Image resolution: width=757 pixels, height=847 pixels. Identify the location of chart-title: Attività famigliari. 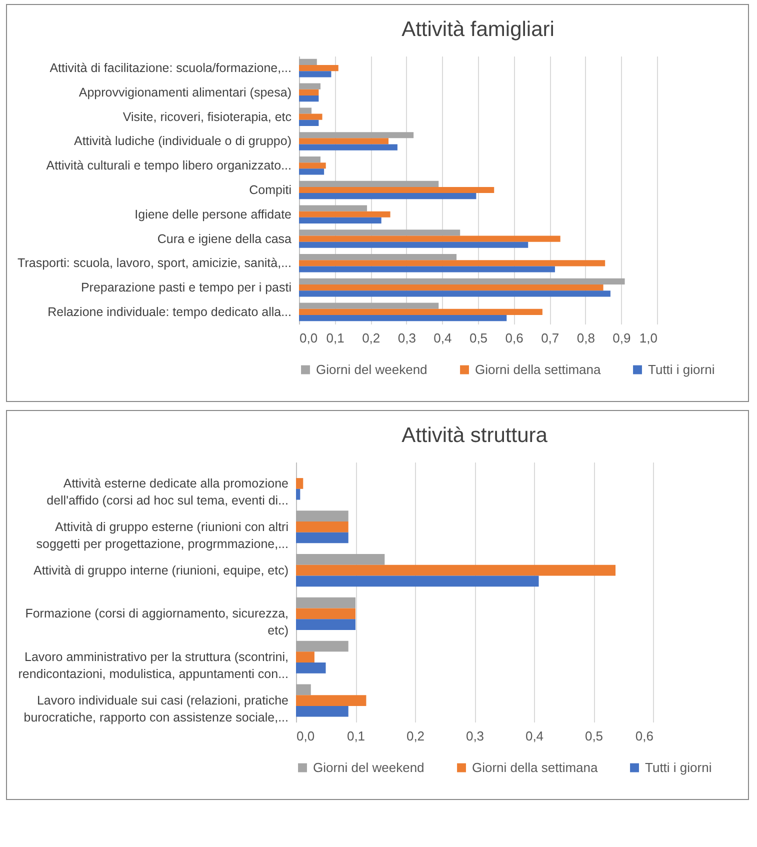
(478, 29).